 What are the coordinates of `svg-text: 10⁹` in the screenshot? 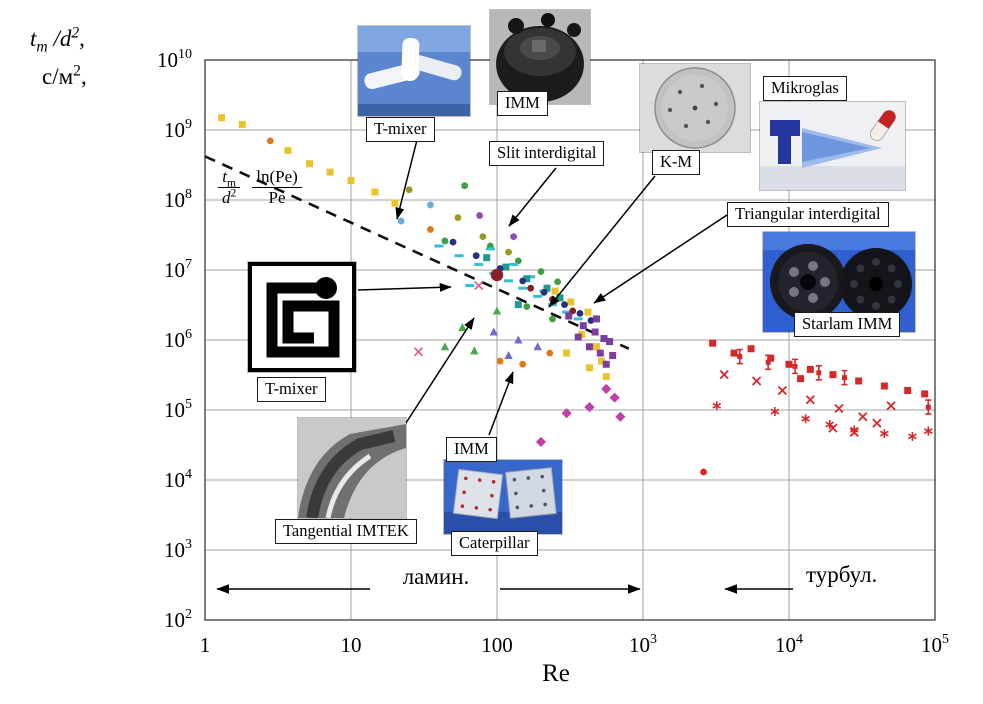 It's located at (178, 129).